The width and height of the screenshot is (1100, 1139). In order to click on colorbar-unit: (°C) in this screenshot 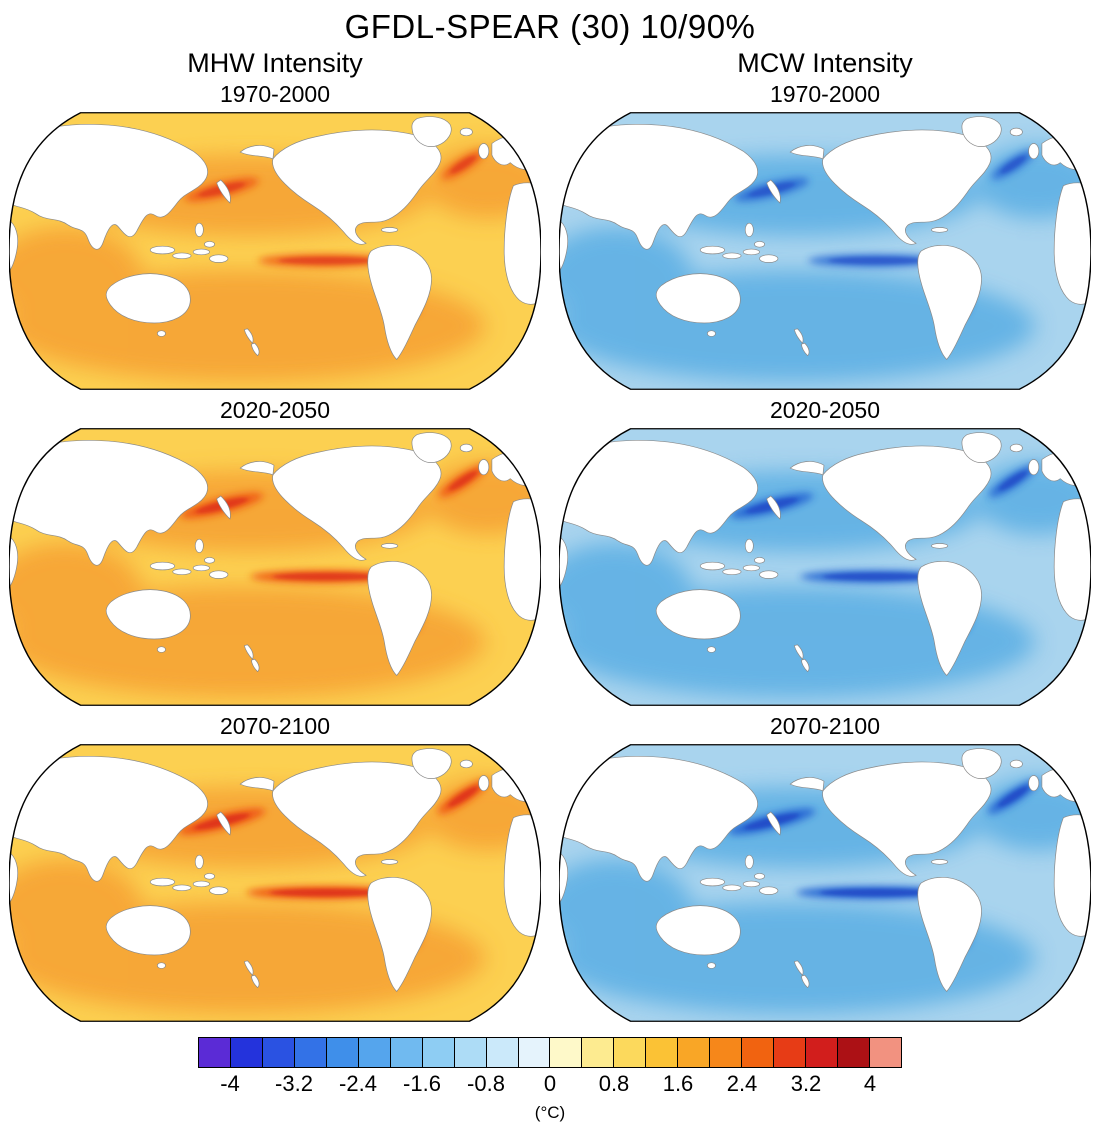, I will do `click(550, 1112)`.